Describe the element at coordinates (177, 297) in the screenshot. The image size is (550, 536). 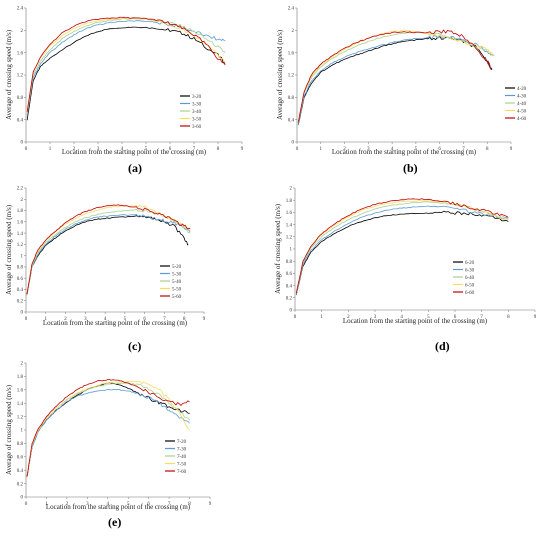
I see `legend-entry: 5-60` at that location.